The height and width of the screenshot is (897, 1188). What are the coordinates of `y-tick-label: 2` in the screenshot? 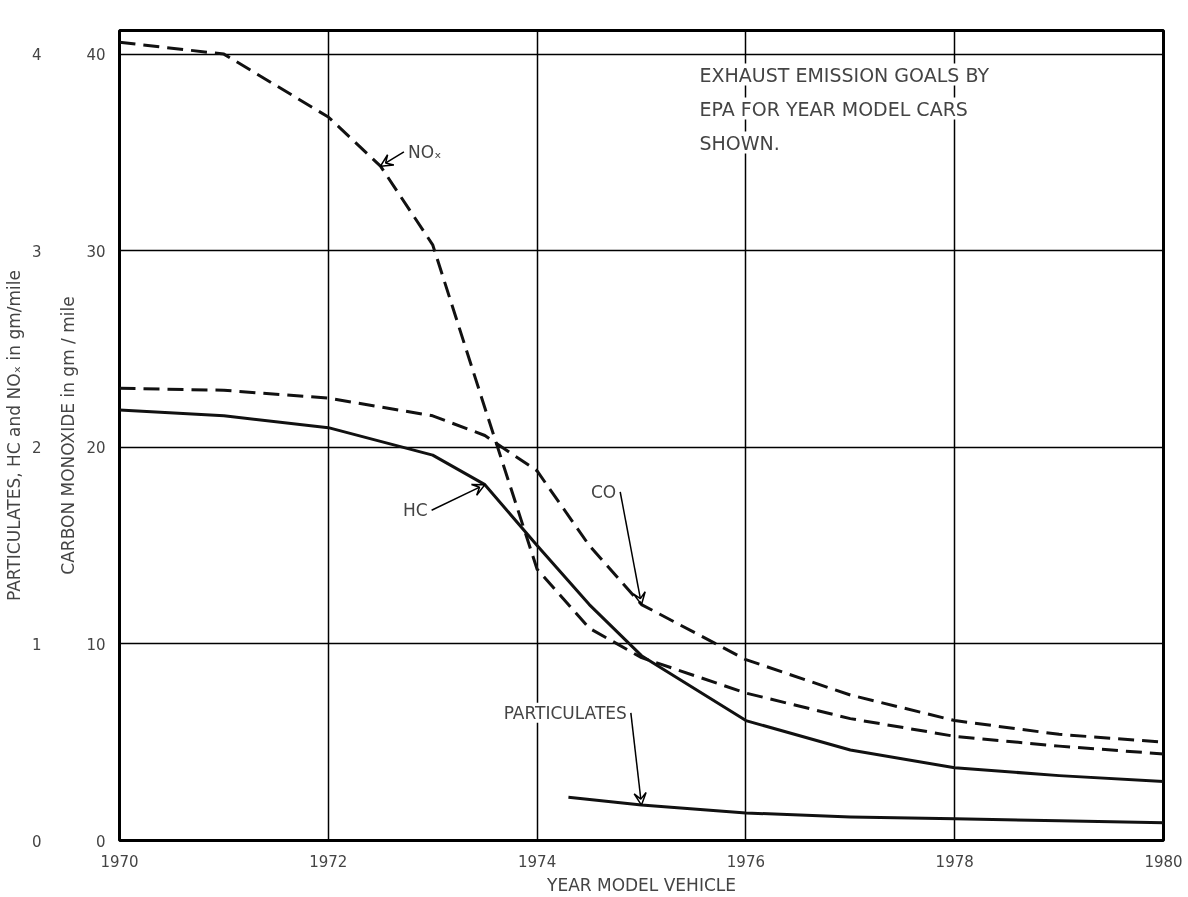 It's located at (36, 448).